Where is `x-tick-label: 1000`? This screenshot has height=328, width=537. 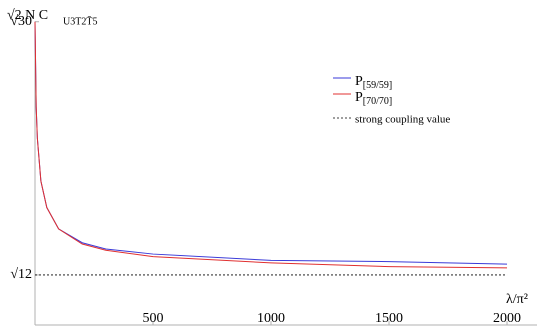 x-tick-label: 1000 is located at coordinates (271, 318).